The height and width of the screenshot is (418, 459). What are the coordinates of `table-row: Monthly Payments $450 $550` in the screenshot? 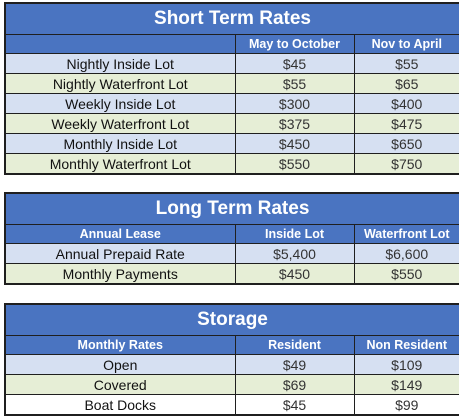 It's located at (231, 274).